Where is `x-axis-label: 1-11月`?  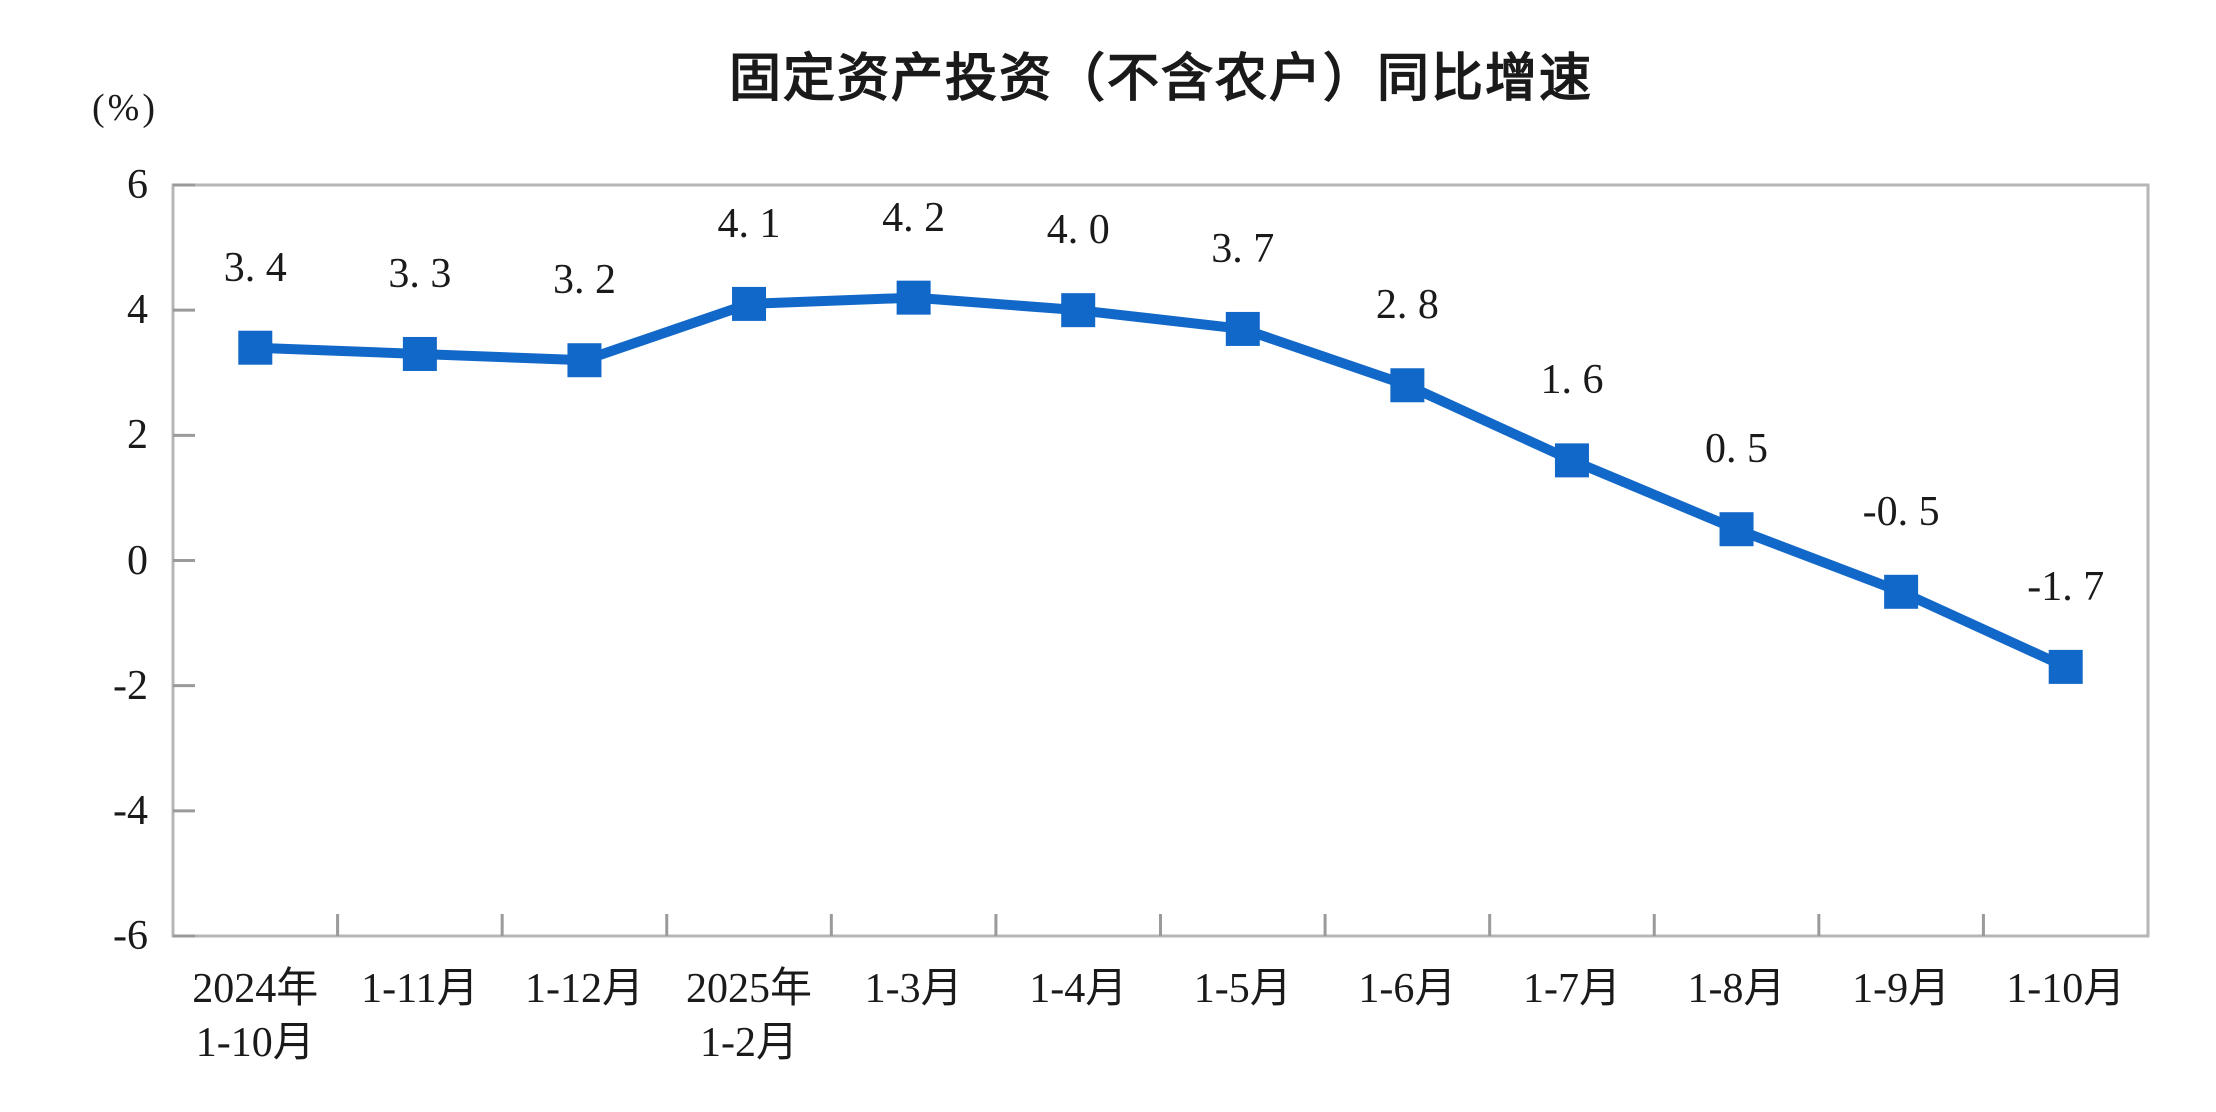
x-axis-label: 1-11月 is located at coordinates (420, 989).